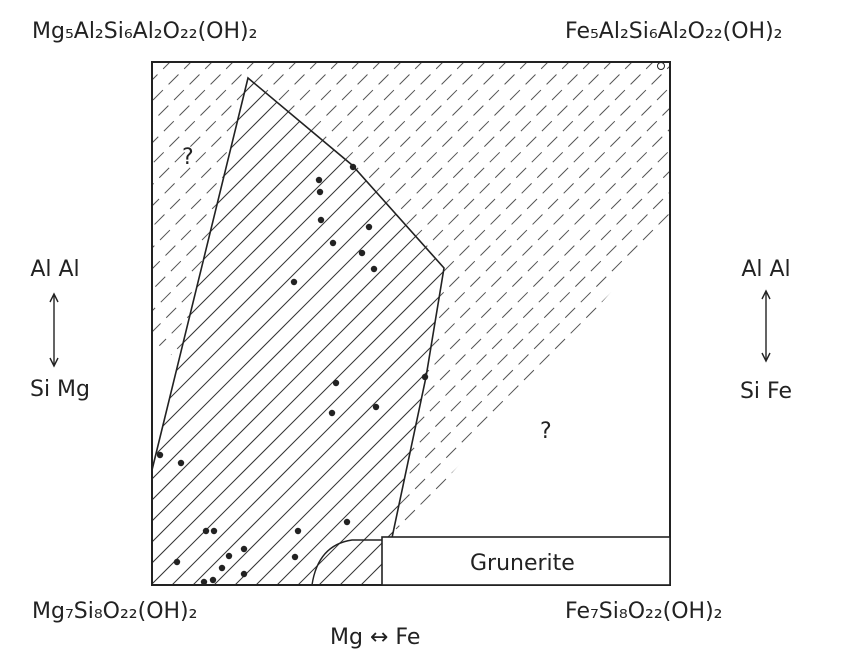 Image resolution: width=845 pixels, height=658 pixels. I want to click on corner-curve, so click(346, 562).